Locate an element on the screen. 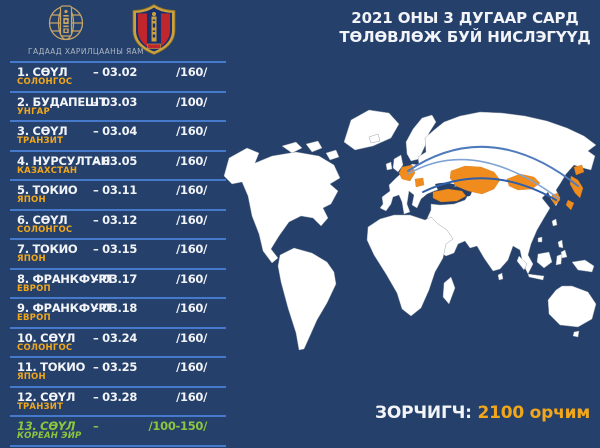 The width and height of the screenshot is (600, 448). flight-destination: 9. ФРАНКФУРТ is located at coordinates (66, 308).